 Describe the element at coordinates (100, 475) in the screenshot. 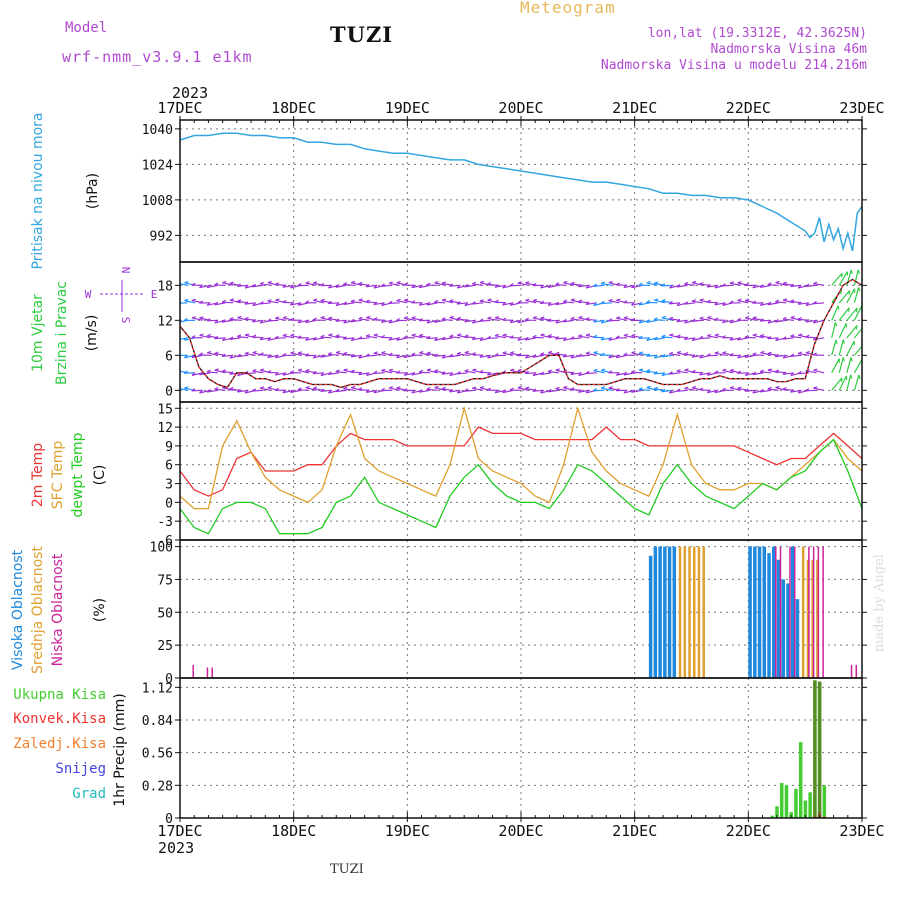

I see `temp-unit: (C)` at that location.